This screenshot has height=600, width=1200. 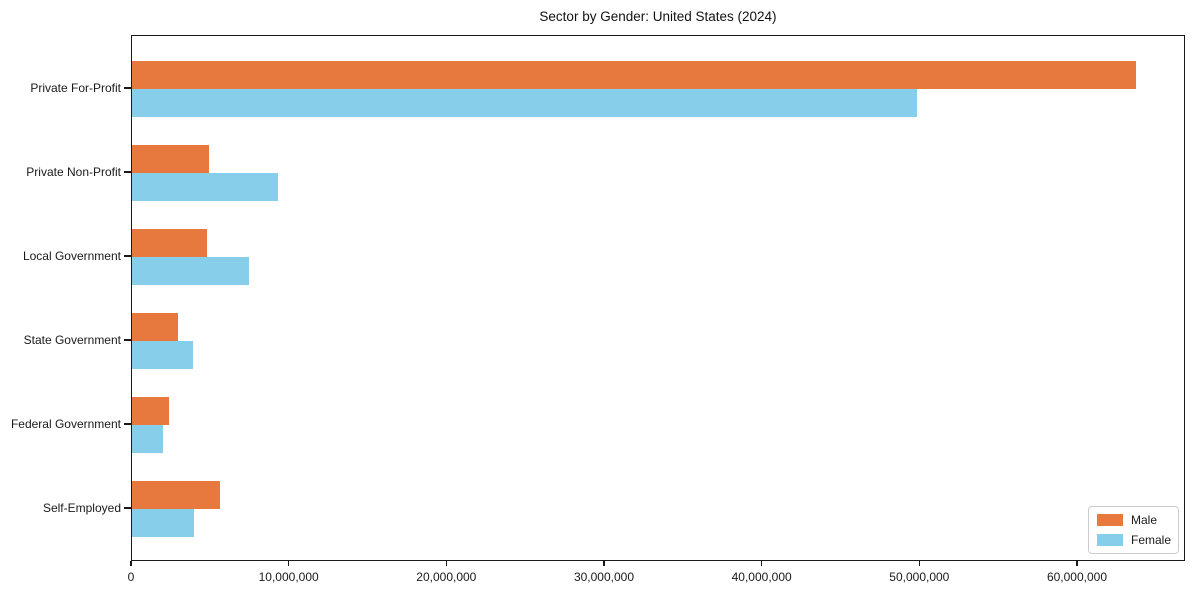 What do you see at coordinates (1110, 520) in the screenshot?
I see `male-series-swatch-icon` at bounding box center [1110, 520].